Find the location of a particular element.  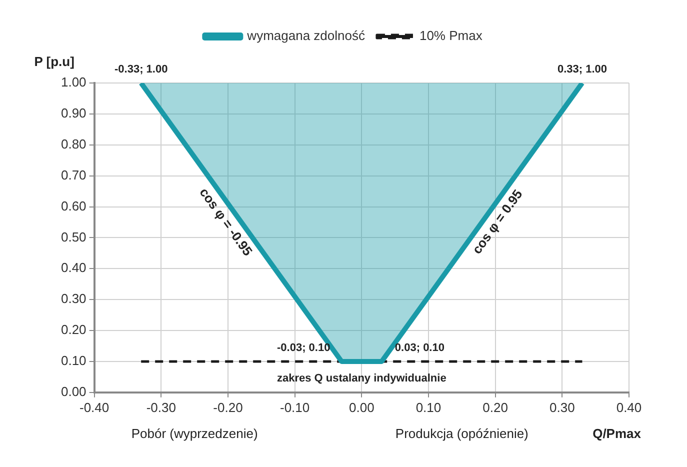

y-tick-label: 0.60 is located at coordinates (73, 206).